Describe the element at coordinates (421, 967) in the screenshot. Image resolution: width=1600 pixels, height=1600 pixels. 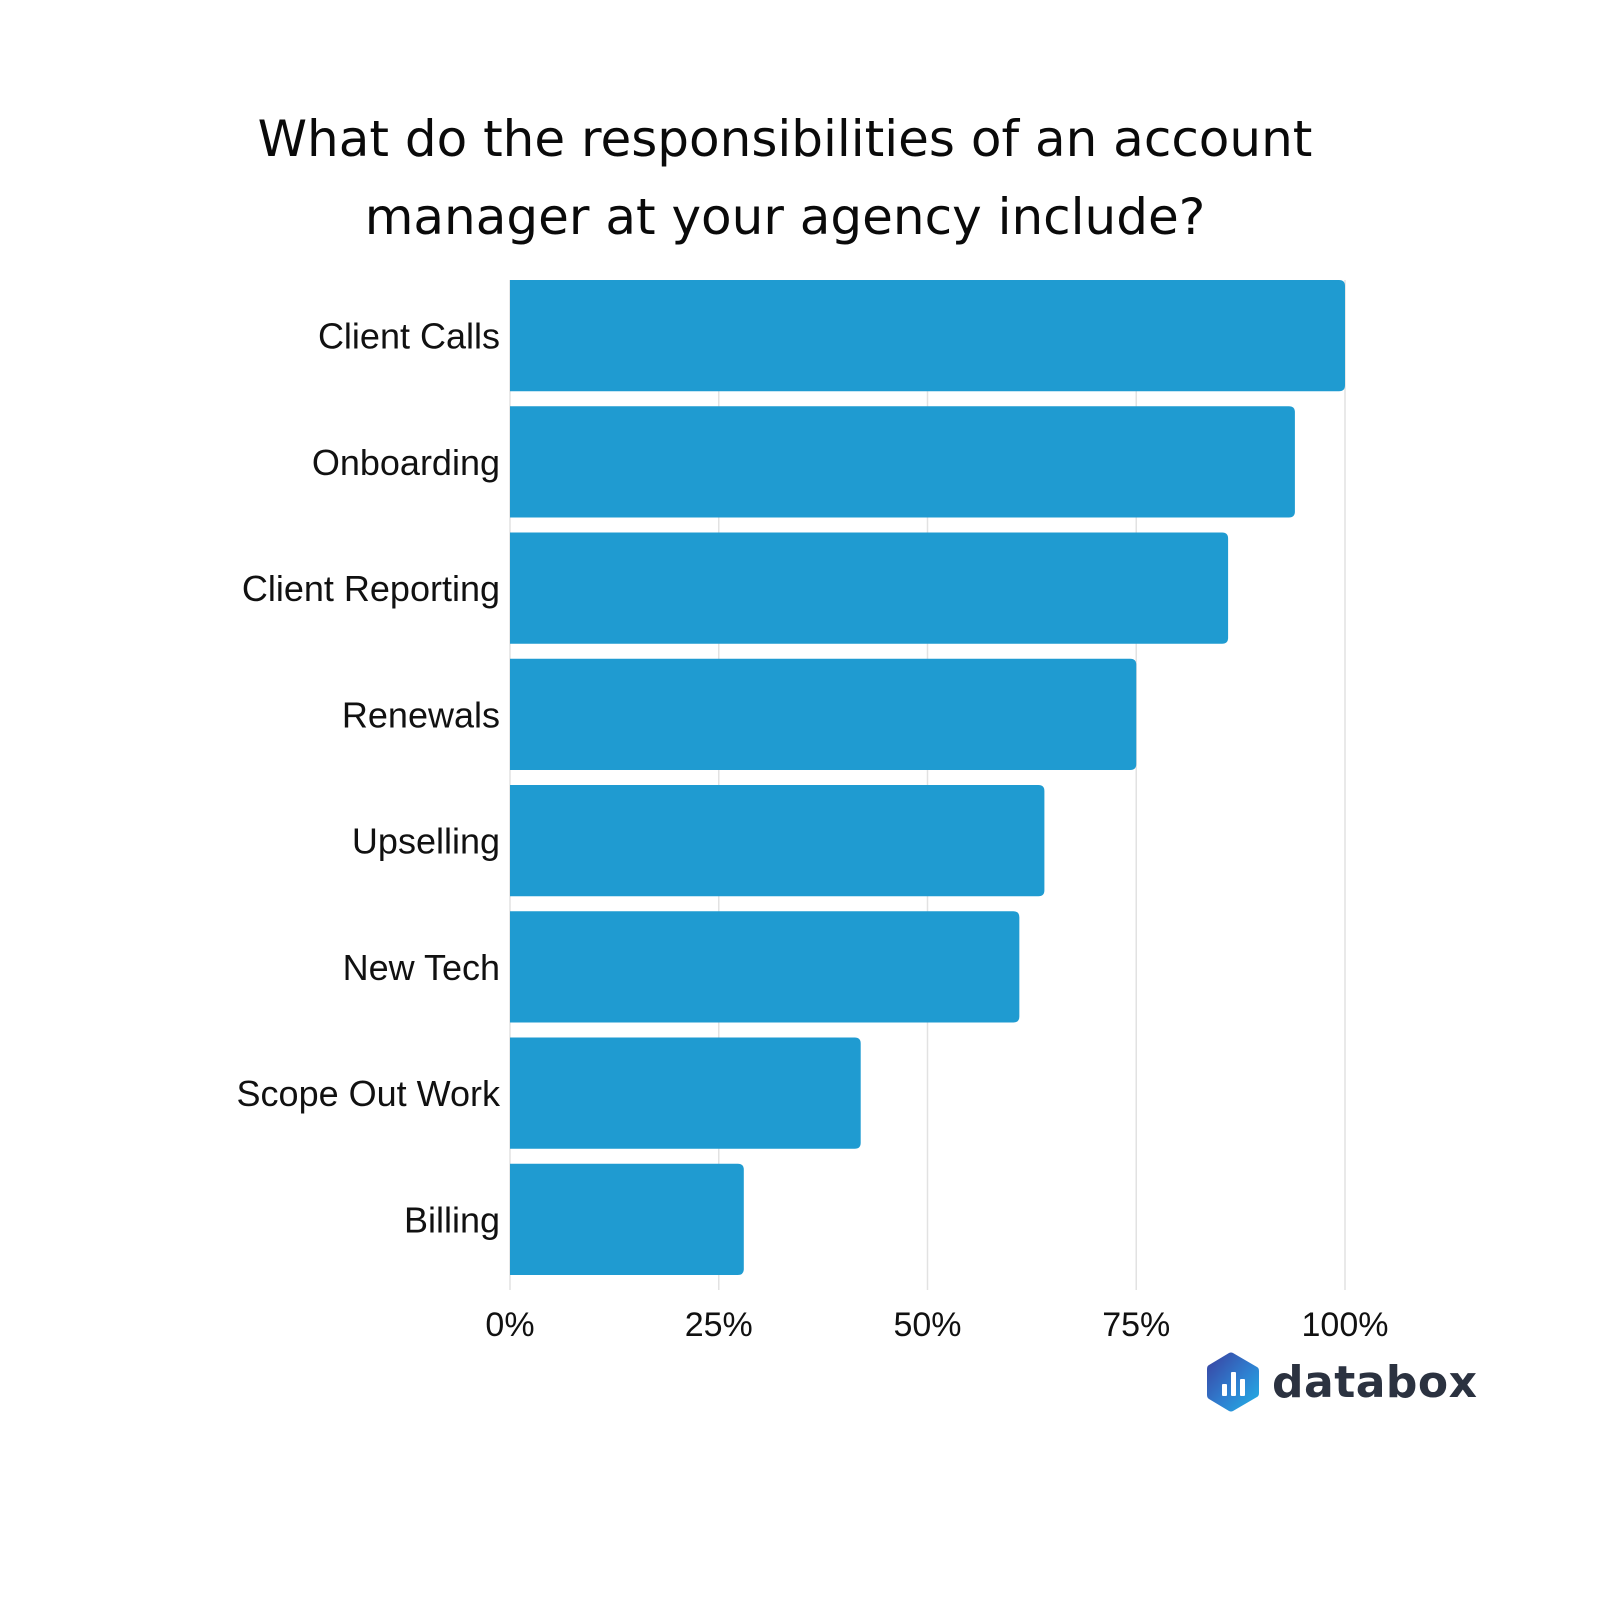
I see `category-label: New Tech` at that location.